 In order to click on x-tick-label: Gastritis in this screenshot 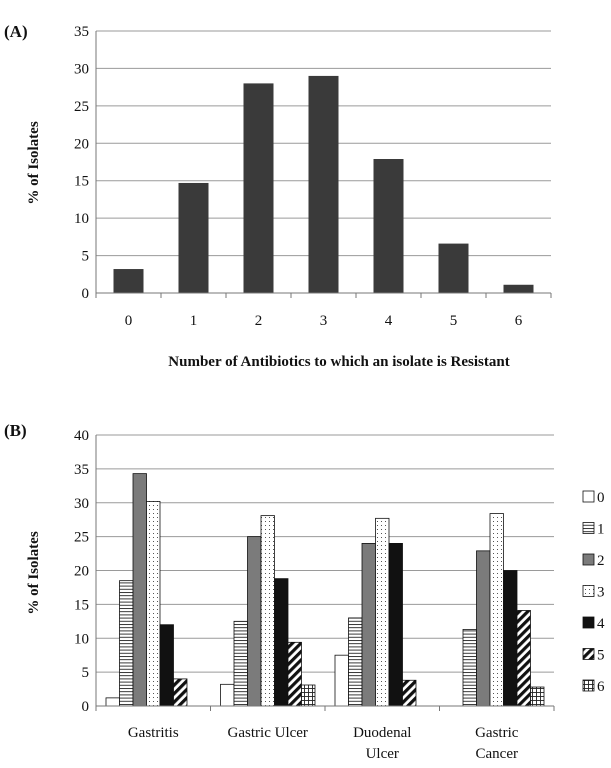, I will do `click(153, 733)`.